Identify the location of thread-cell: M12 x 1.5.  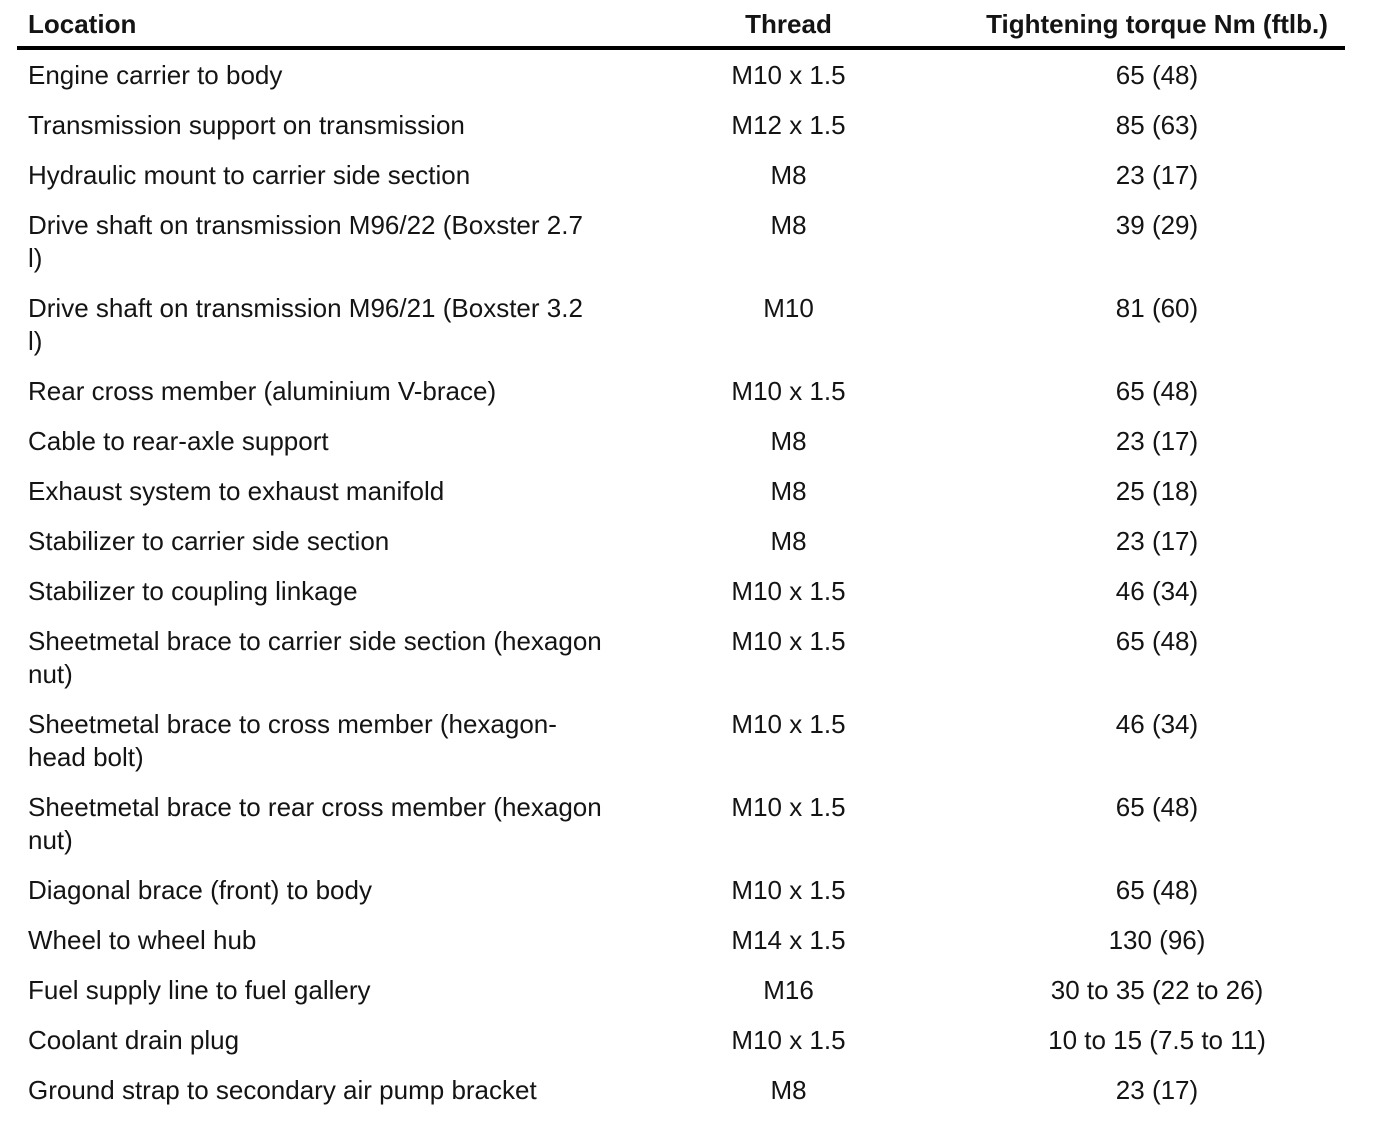
(788, 125).